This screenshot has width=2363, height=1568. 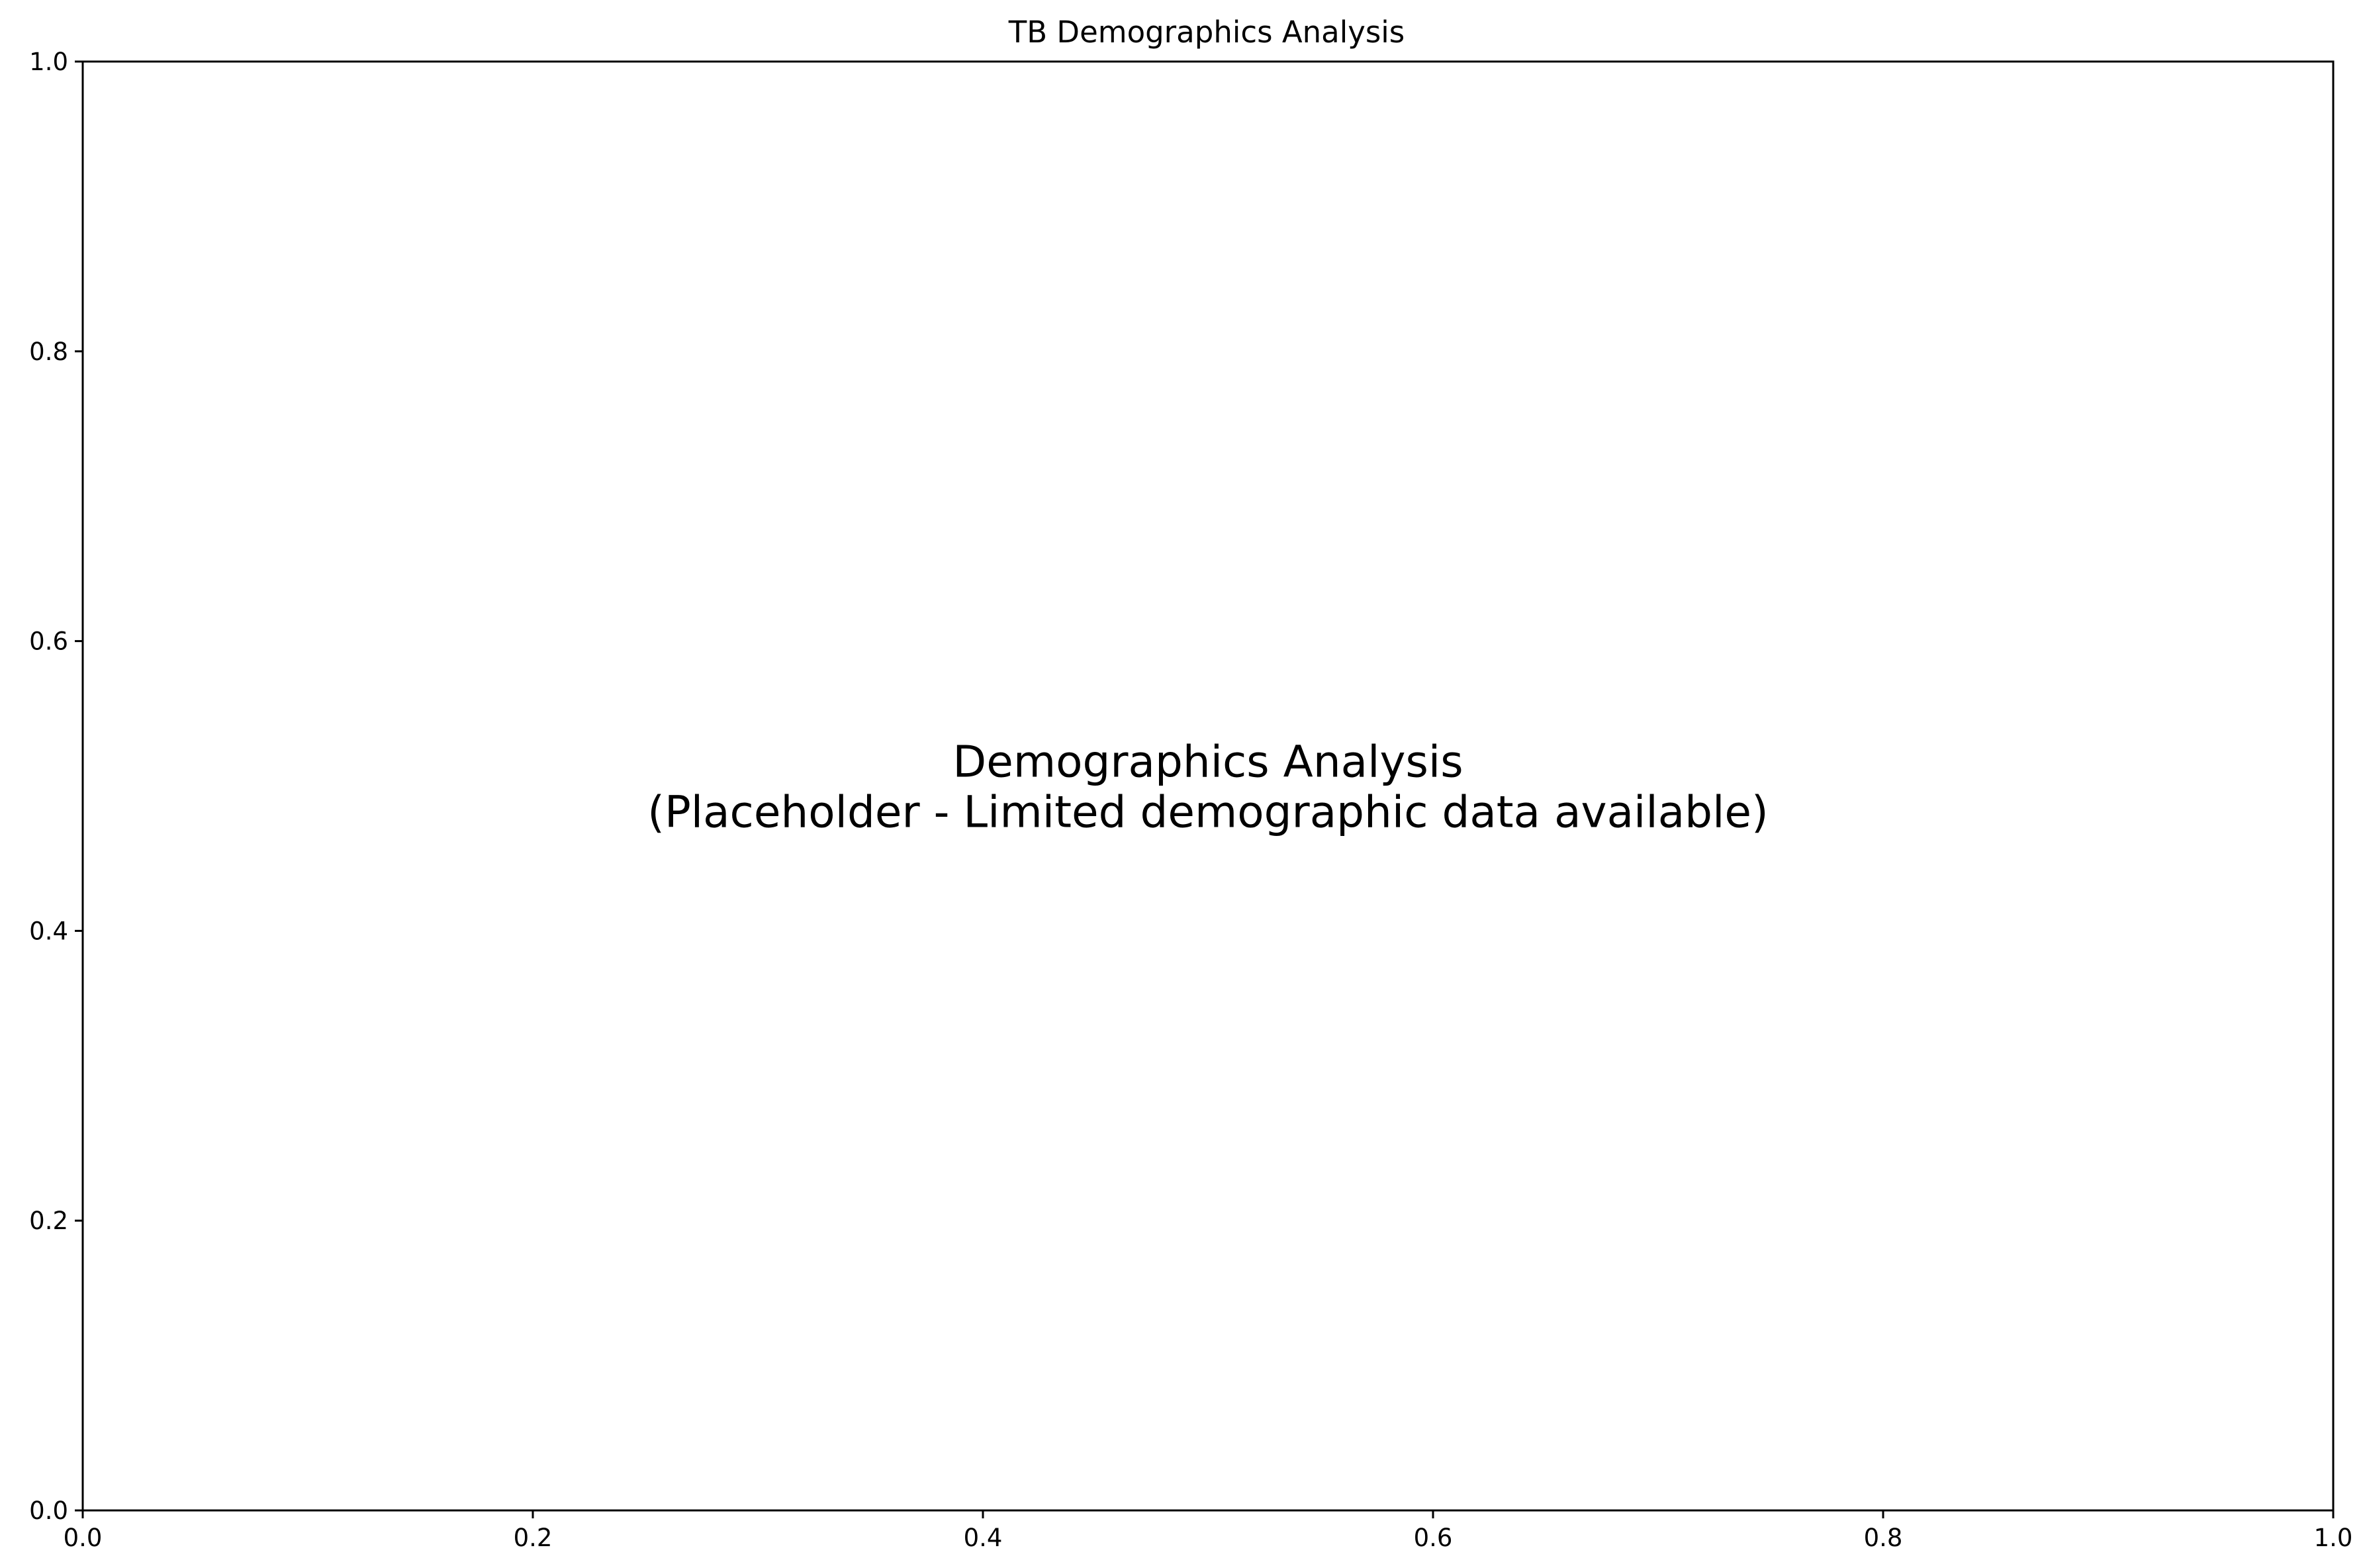 What do you see at coordinates (48, 641) in the screenshot?
I see `y-tick-label: 0.6` at bounding box center [48, 641].